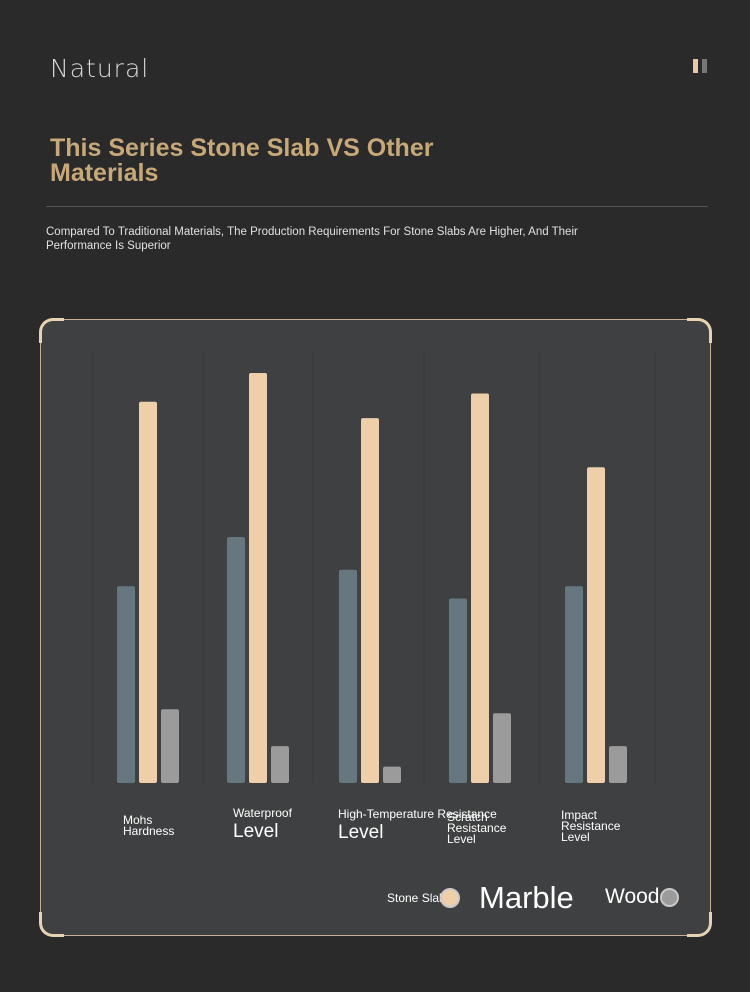  I want to click on bar-marble-waterproof-level, so click(258, 578).